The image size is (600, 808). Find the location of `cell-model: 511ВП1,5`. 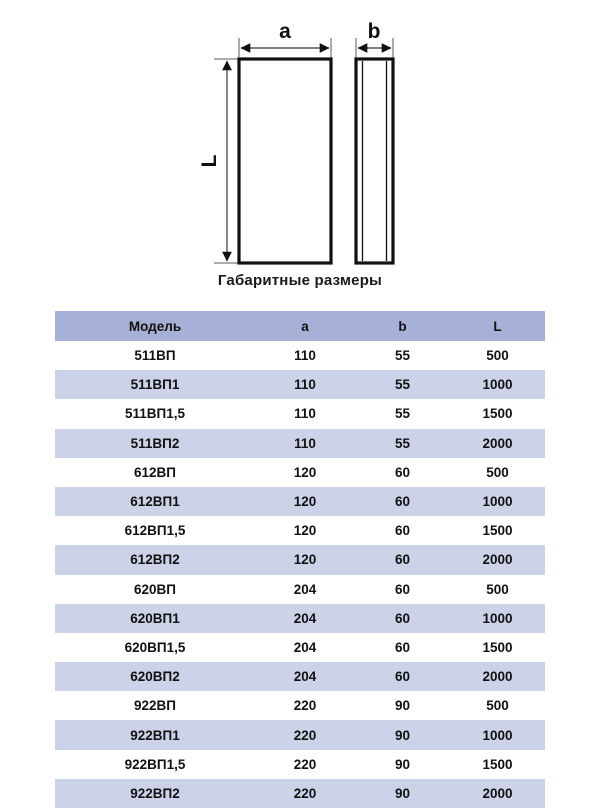

cell-model: 511ВП1,5 is located at coordinates (155, 414).